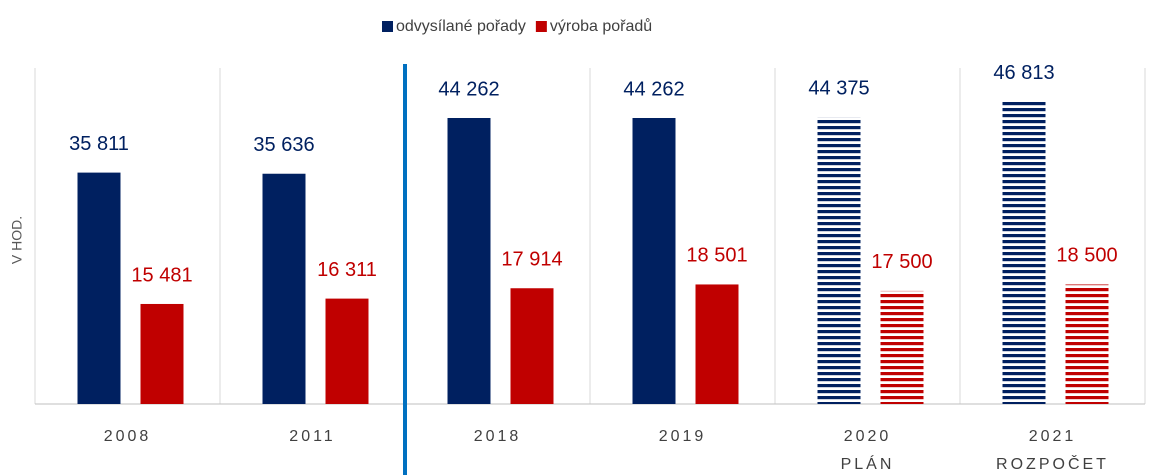  Describe the element at coordinates (128, 436) in the screenshot. I see `x-tick-label: 2008` at that location.